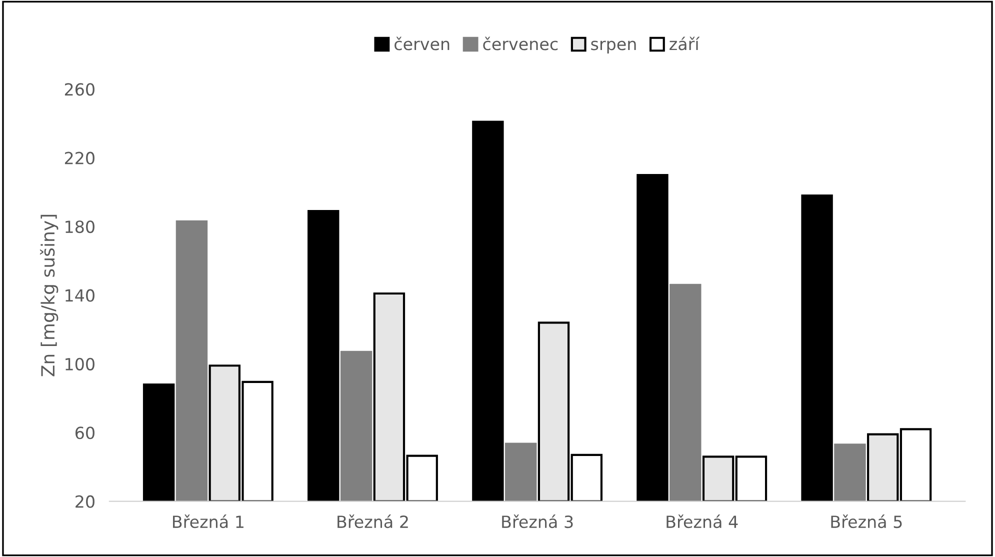  Describe the element at coordinates (49, 295) in the screenshot. I see `y-axis-title: Zn [mg/kg sušiny]` at that location.